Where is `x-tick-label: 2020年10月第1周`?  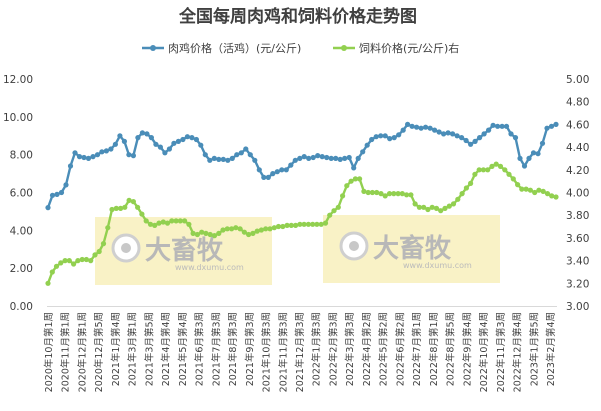 x-tick-label: 2020年10月第1周 is located at coordinates (49, 352).